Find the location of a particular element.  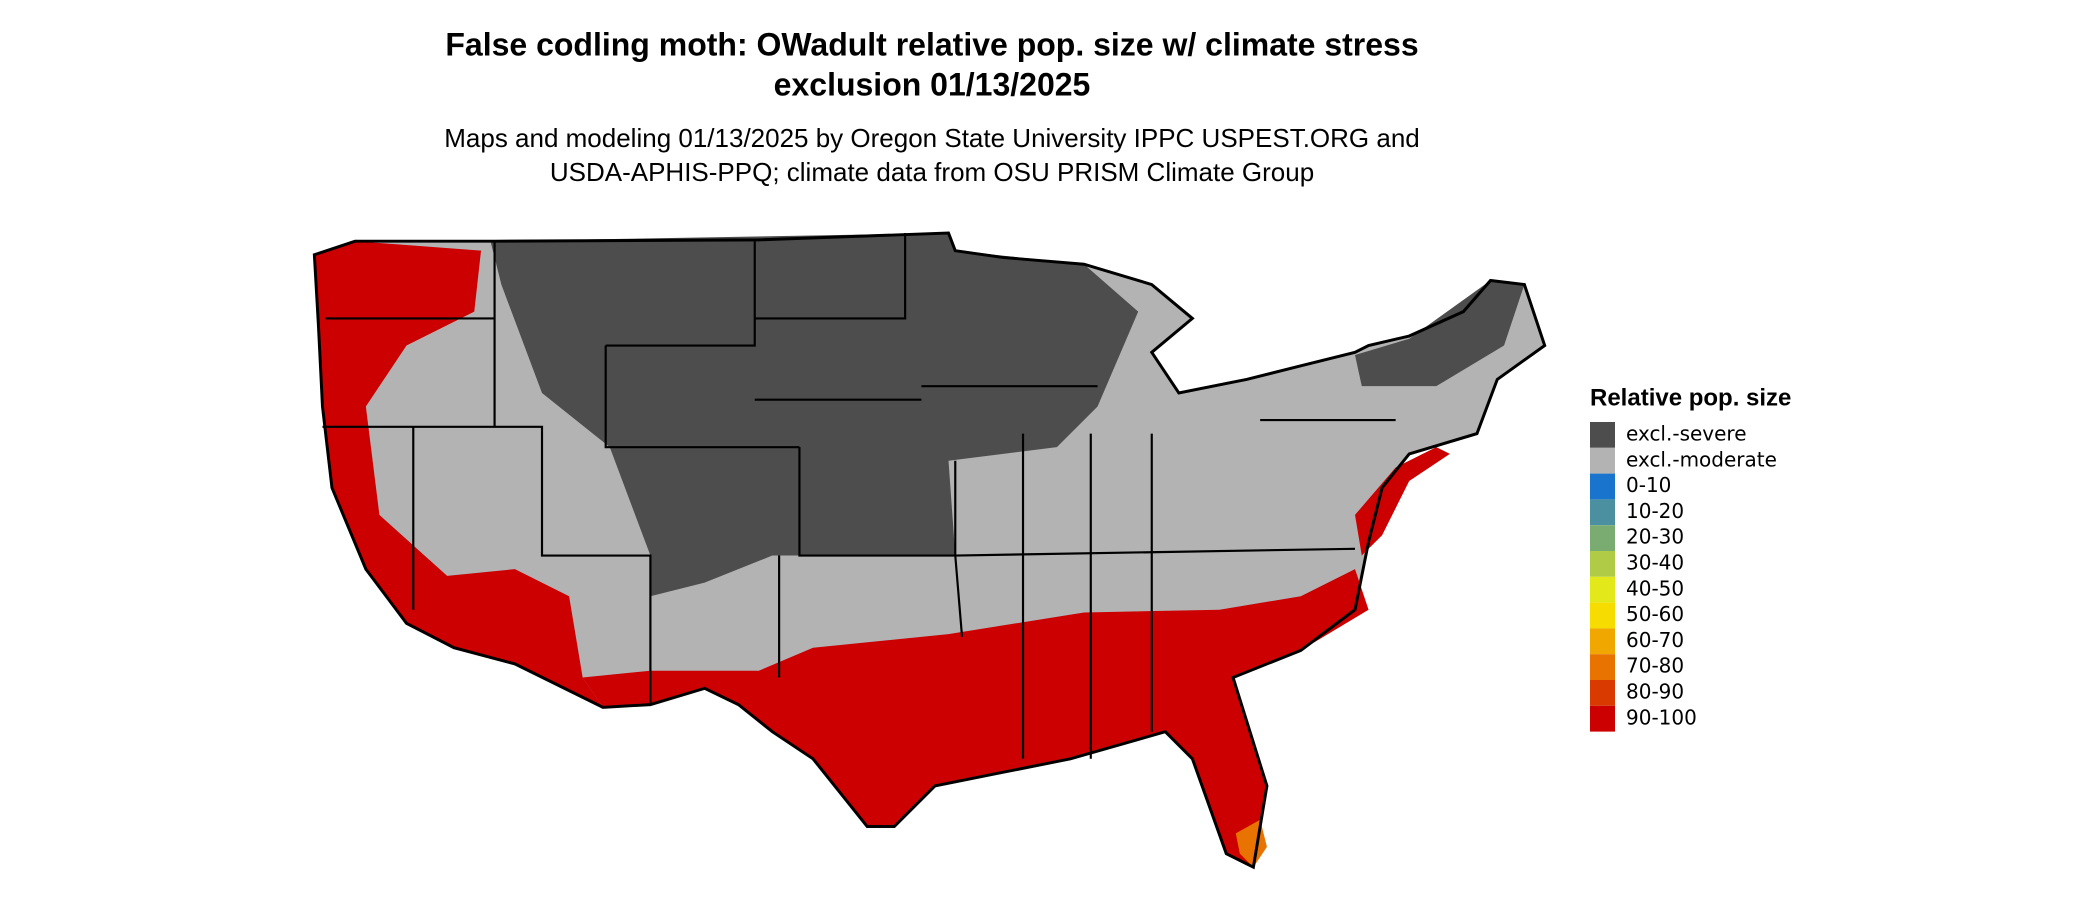

legend-label: excl.-moderate is located at coordinates (1701, 459).